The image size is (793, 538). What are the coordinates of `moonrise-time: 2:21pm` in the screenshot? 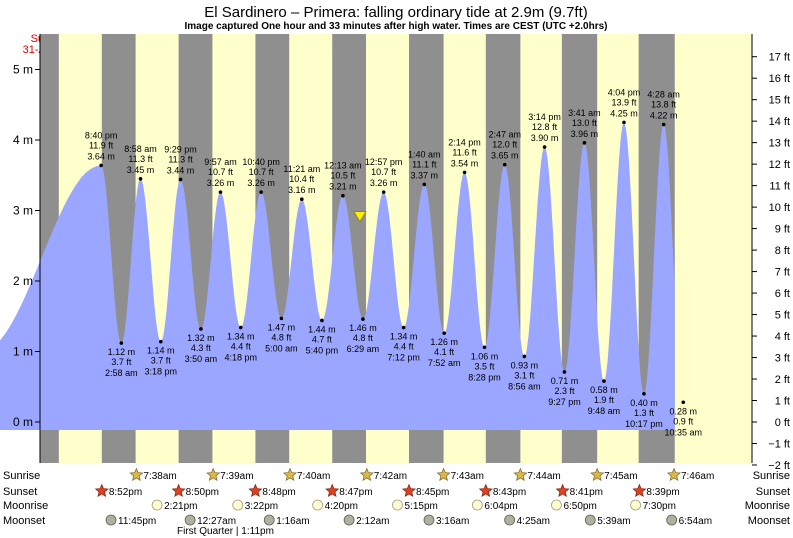 It's located at (180, 506).